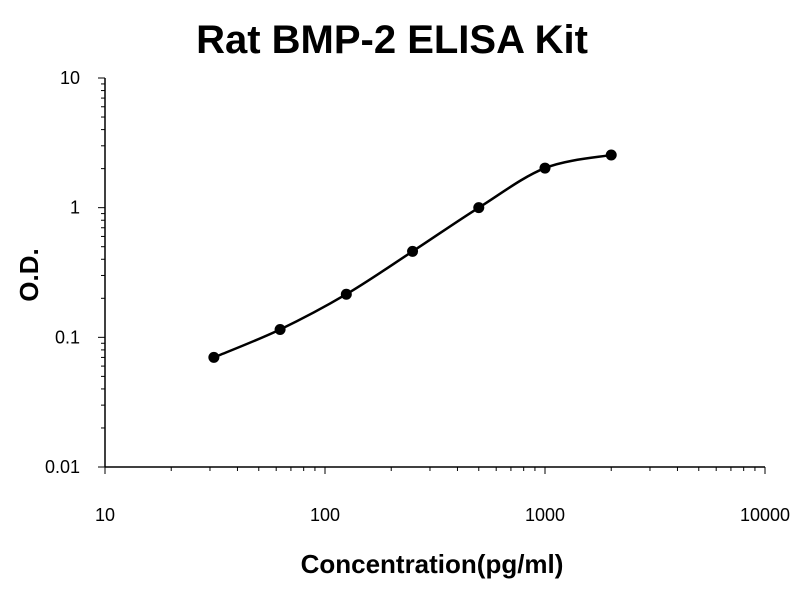 This screenshot has width=800, height=600. What do you see at coordinates (325, 515) in the screenshot?
I see `x-tick-label: 100` at bounding box center [325, 515].